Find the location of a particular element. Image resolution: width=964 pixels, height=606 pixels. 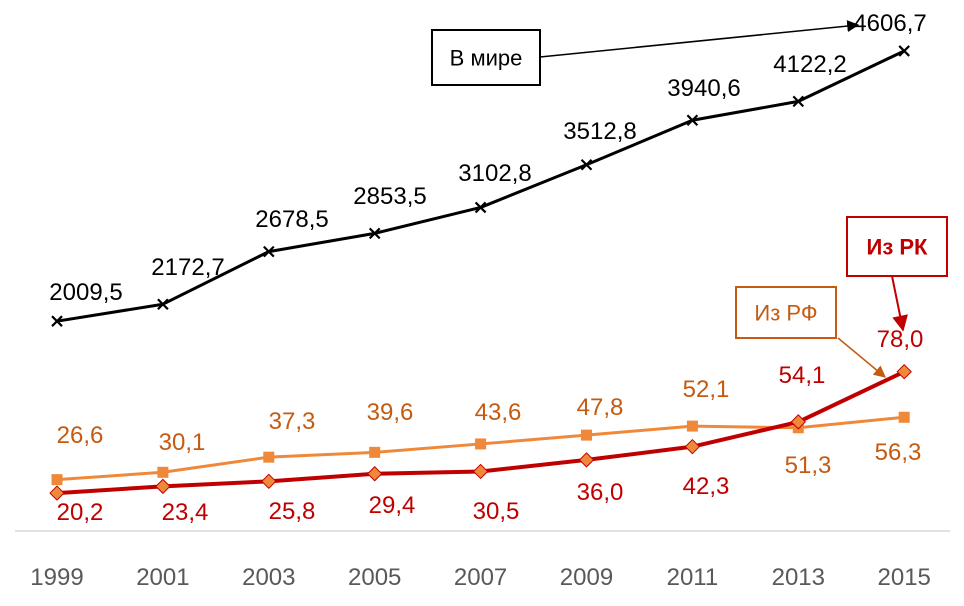

x-tick-label: 2011 is located at coordinates (693, 577).